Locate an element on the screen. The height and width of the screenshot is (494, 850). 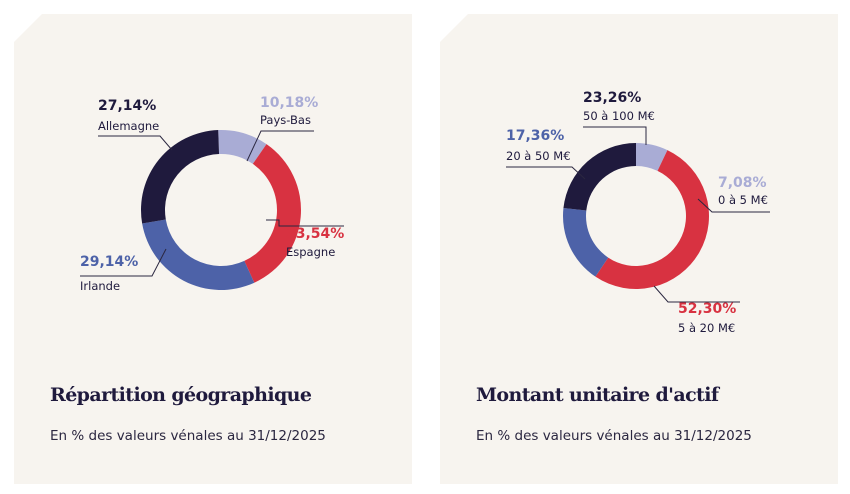
geo-leader-line-allemagne is located at coordinates (135, 143).